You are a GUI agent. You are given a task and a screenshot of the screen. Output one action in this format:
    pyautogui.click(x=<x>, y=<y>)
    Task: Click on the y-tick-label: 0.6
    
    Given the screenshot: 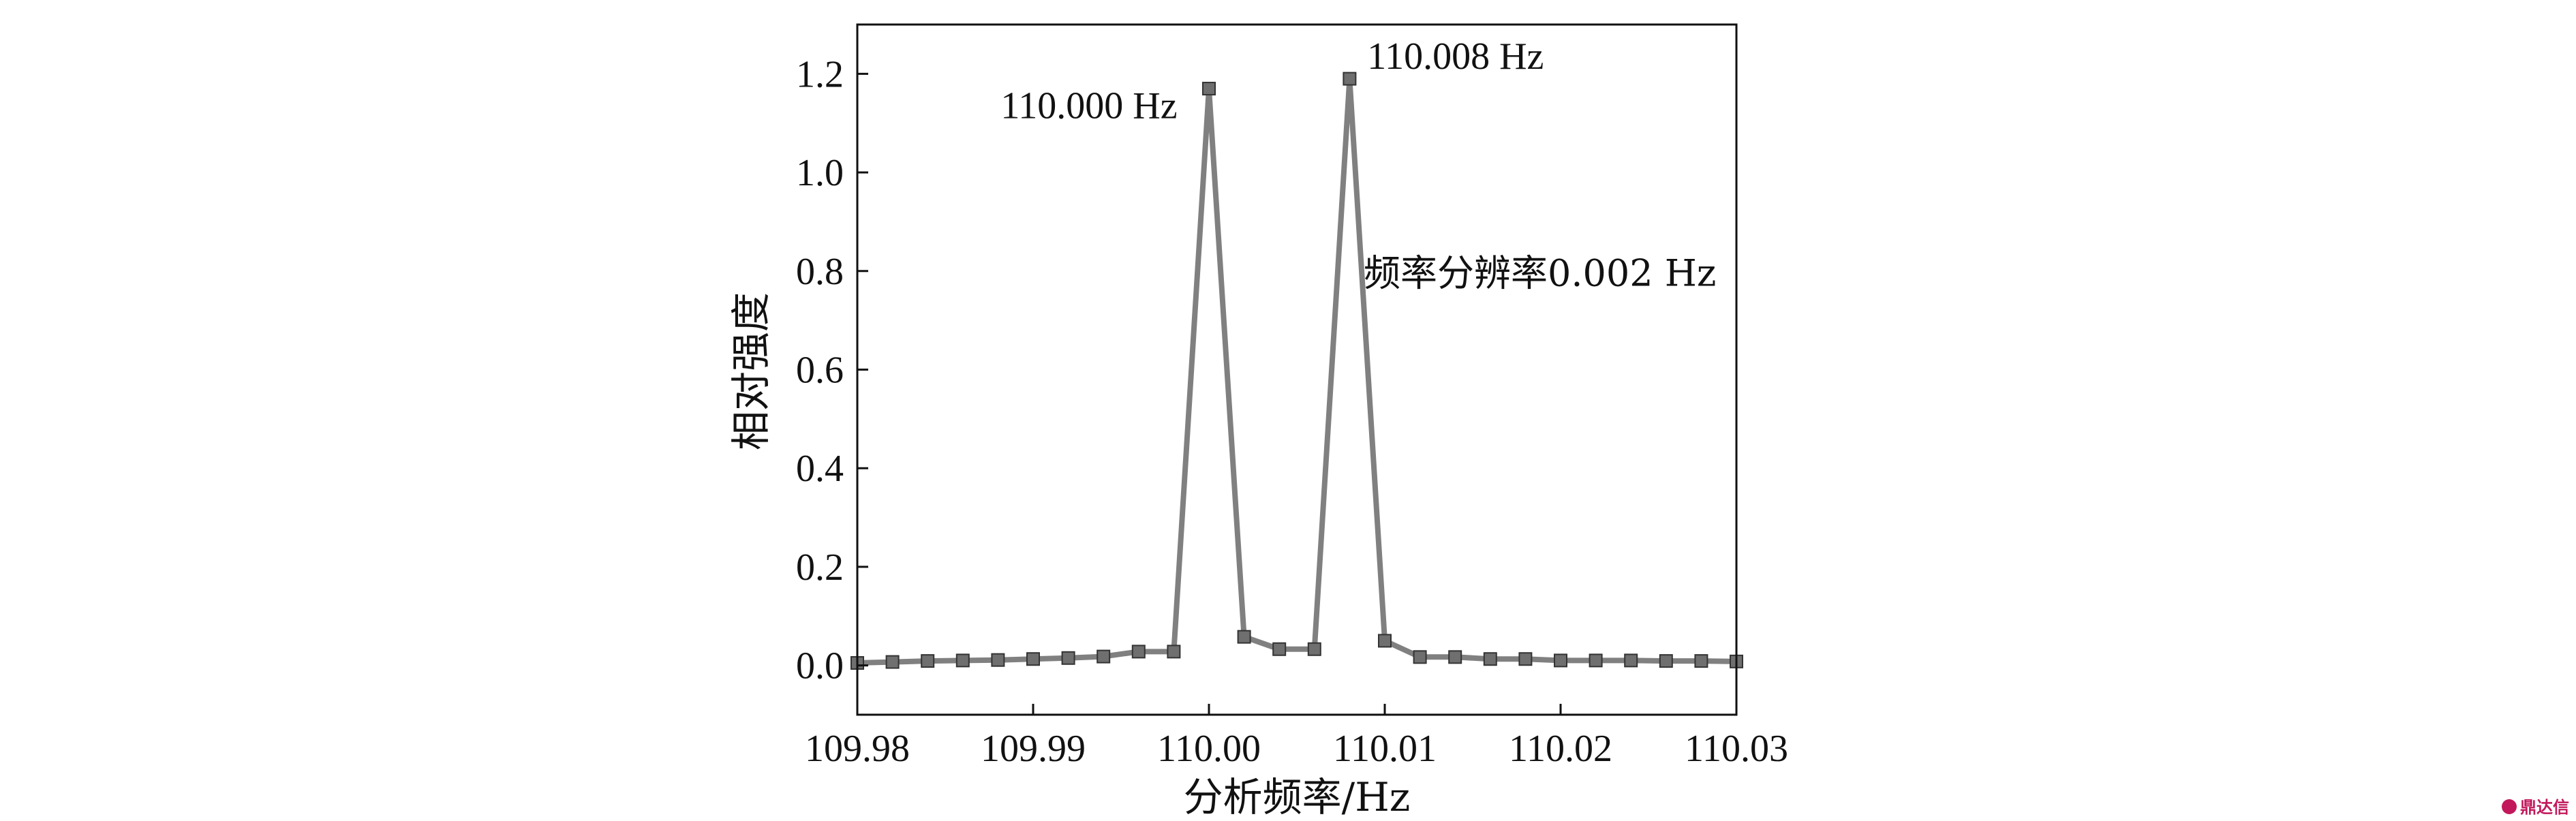 What is the action you would take?
    pyautogui.click(x=820, y=371)
    